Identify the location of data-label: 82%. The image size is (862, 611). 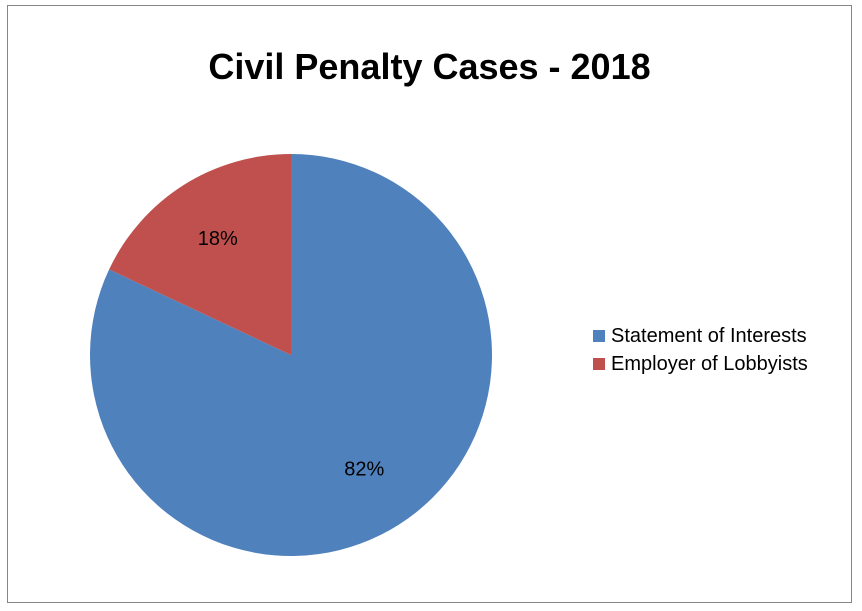
(364, 470).